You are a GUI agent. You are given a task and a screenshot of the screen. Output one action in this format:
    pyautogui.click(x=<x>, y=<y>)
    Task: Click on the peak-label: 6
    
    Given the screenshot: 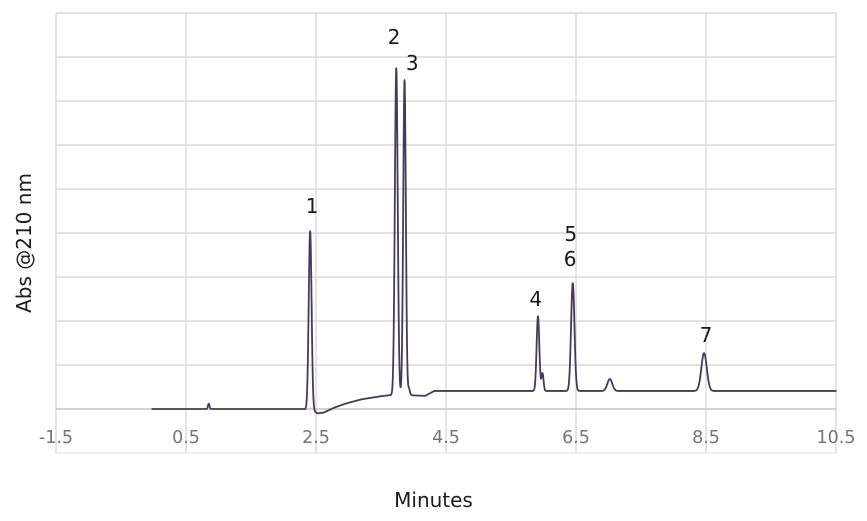 What is the action you would take?
    pyautogui.click(x=570, y=259)
    